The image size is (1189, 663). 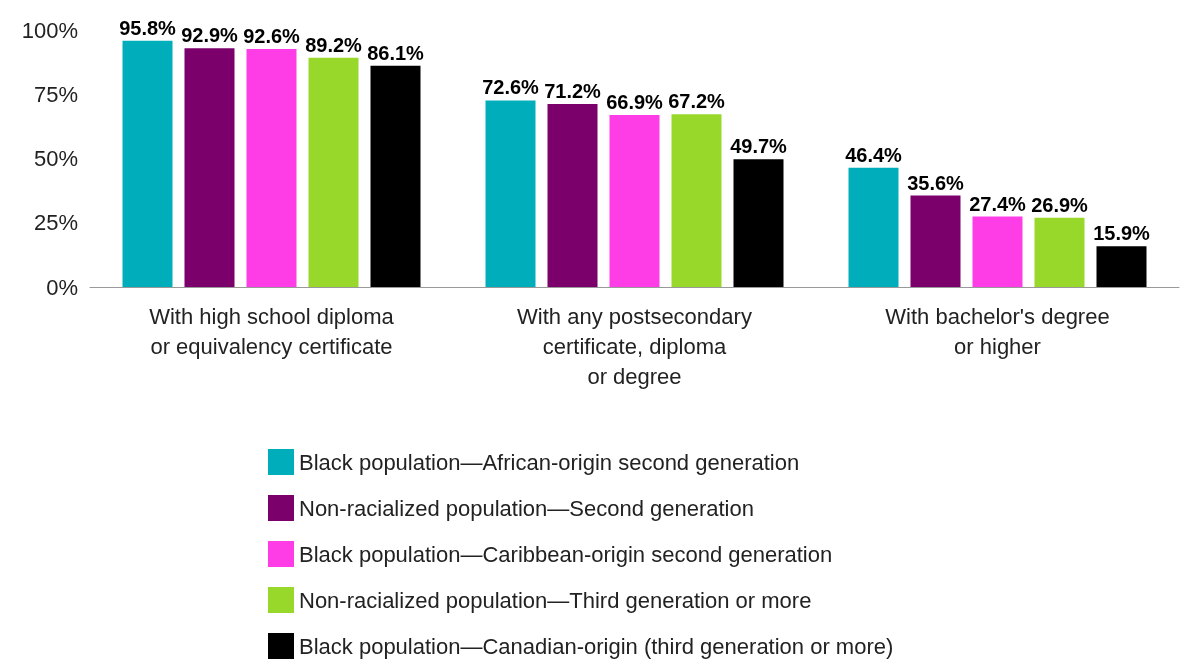 I want to click on y-tick-label: 0%, so click(x=62, y=287).